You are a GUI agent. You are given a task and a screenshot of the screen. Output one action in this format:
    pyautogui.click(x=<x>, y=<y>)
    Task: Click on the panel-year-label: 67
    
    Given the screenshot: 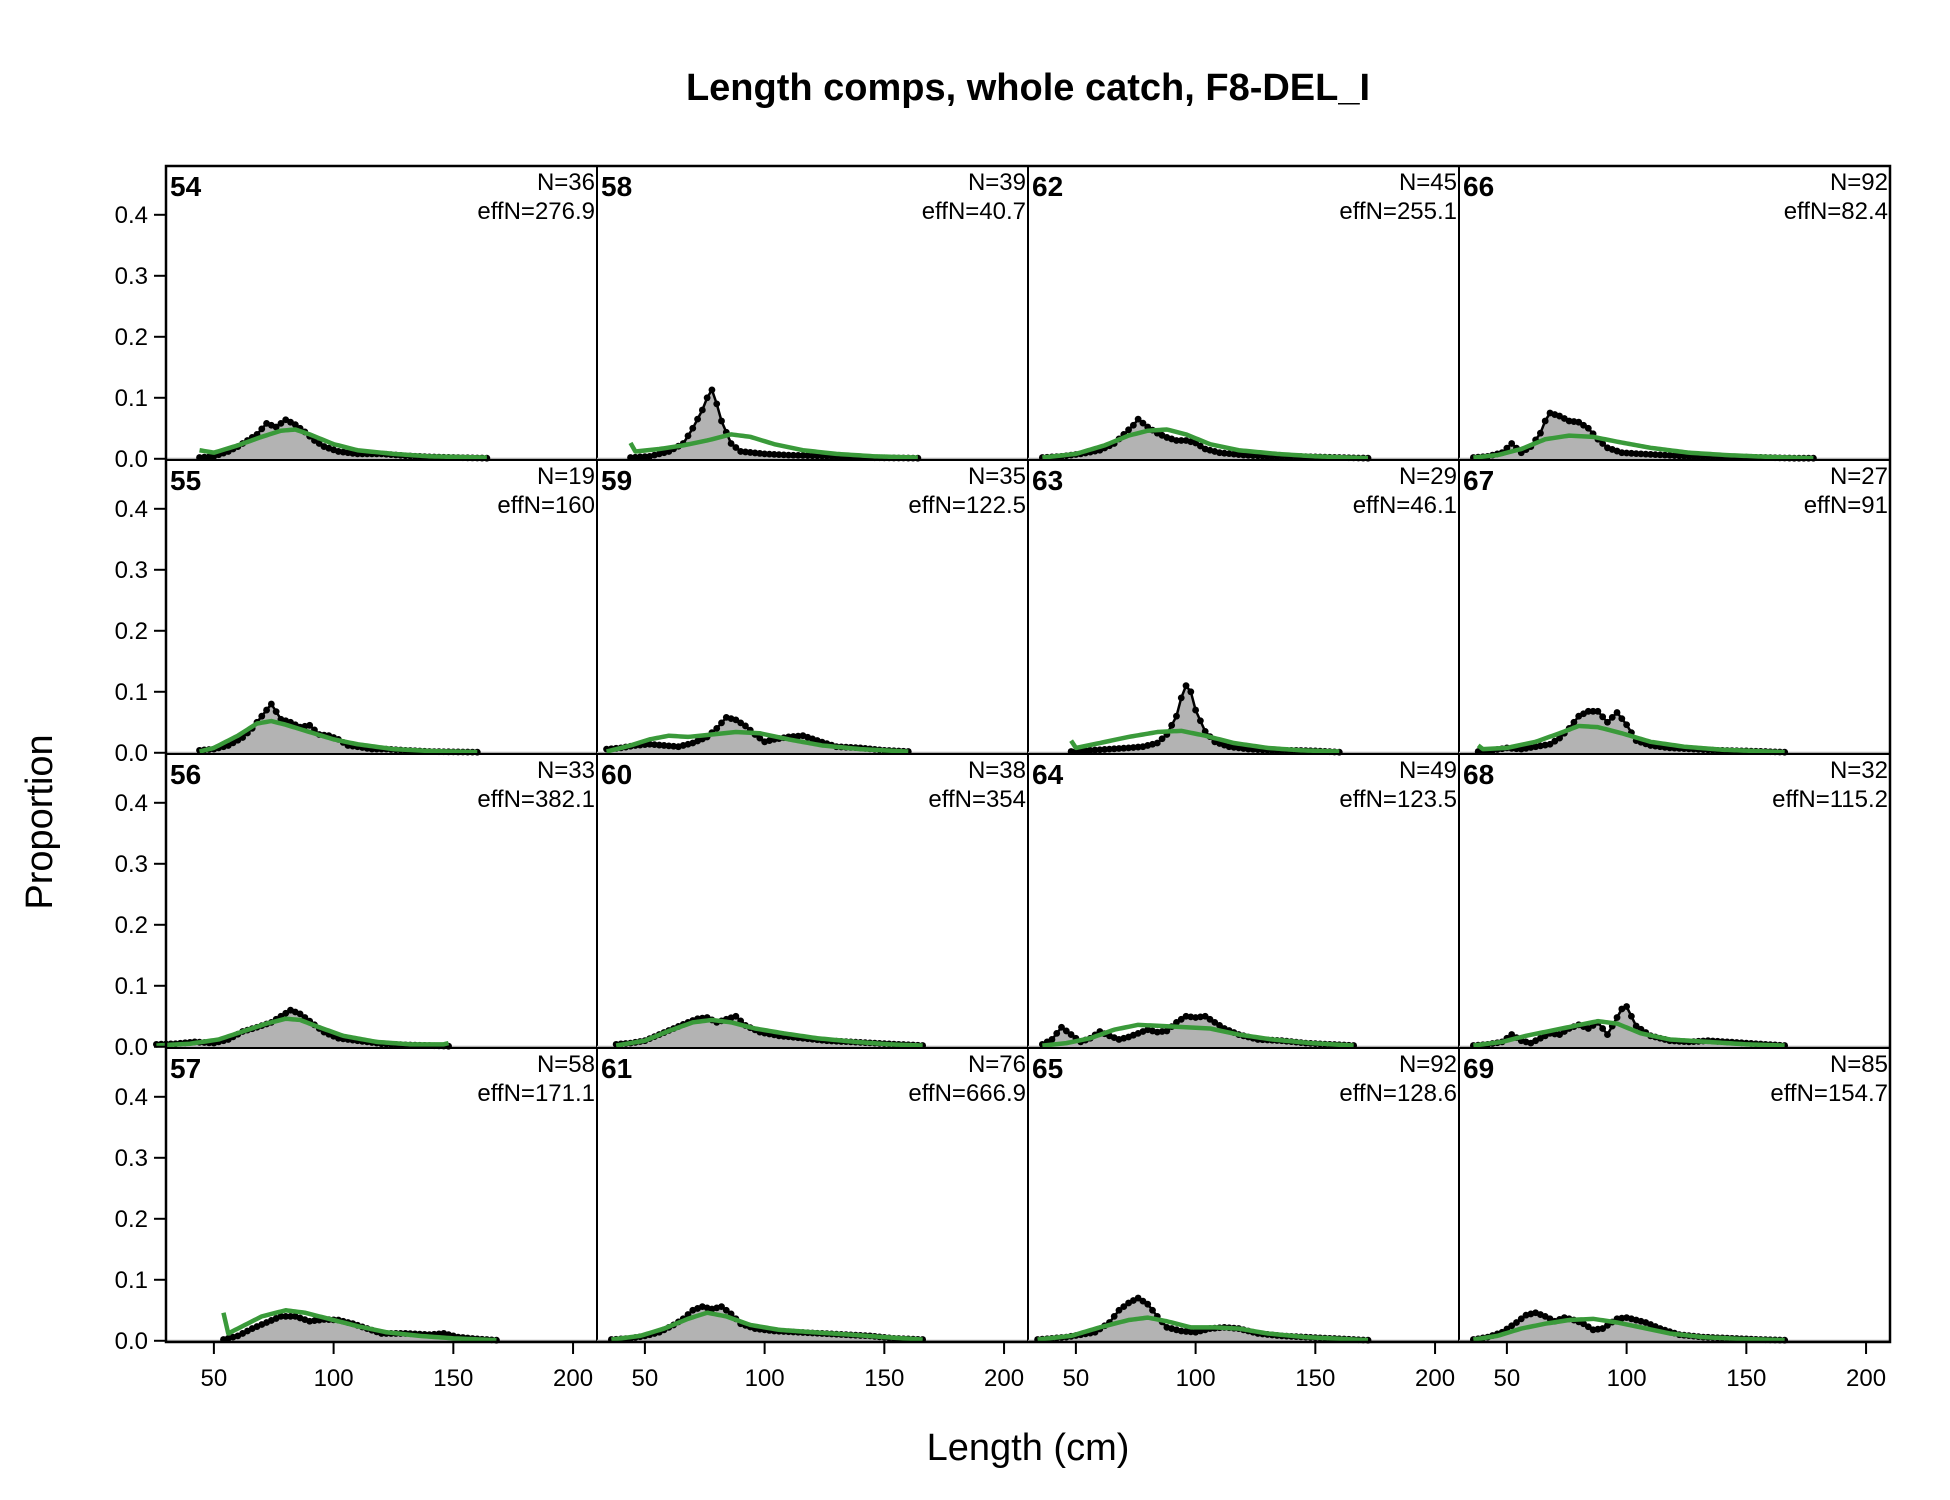 What is the action you would take?
    pyautogui.click(x=1478, y=480)
    